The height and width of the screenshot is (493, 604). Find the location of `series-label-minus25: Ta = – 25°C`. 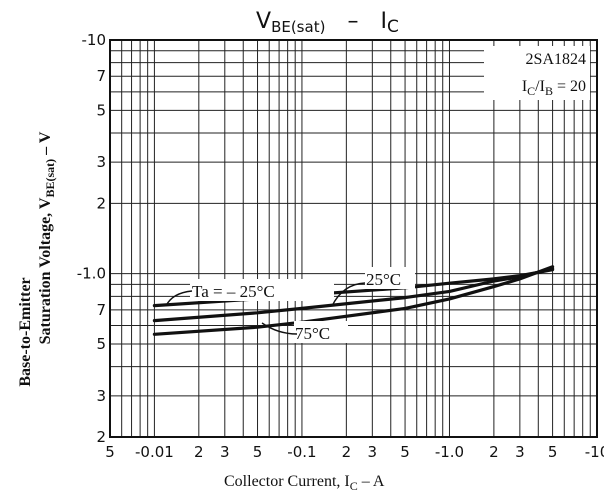

series-label-minus25: Ta = – 25°C is located at coordinates (233, 291).